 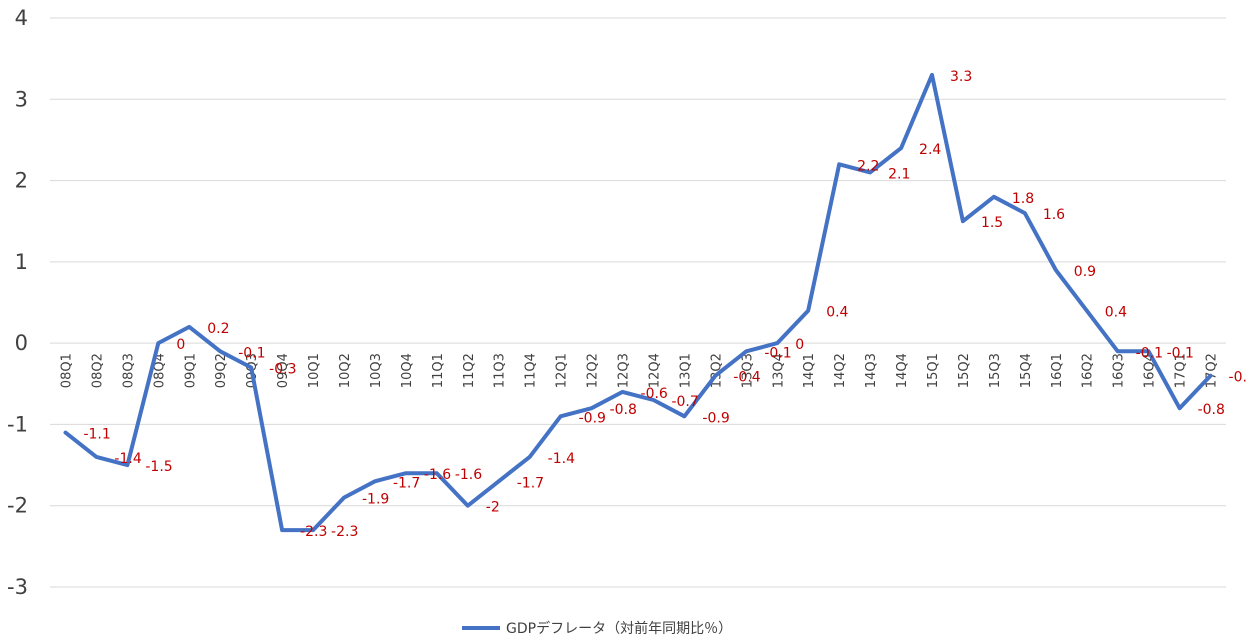 I want to click on data-label: -0.3, so click(x=282, y=370).